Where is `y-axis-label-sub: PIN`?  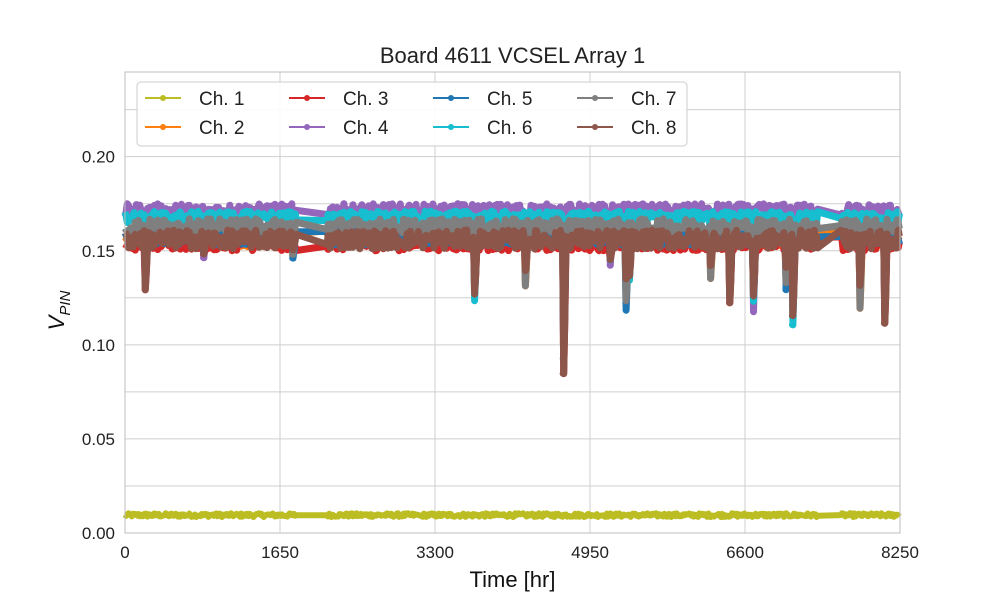 y-axis-label-sub: PIN is located at coordinates (65, 302).